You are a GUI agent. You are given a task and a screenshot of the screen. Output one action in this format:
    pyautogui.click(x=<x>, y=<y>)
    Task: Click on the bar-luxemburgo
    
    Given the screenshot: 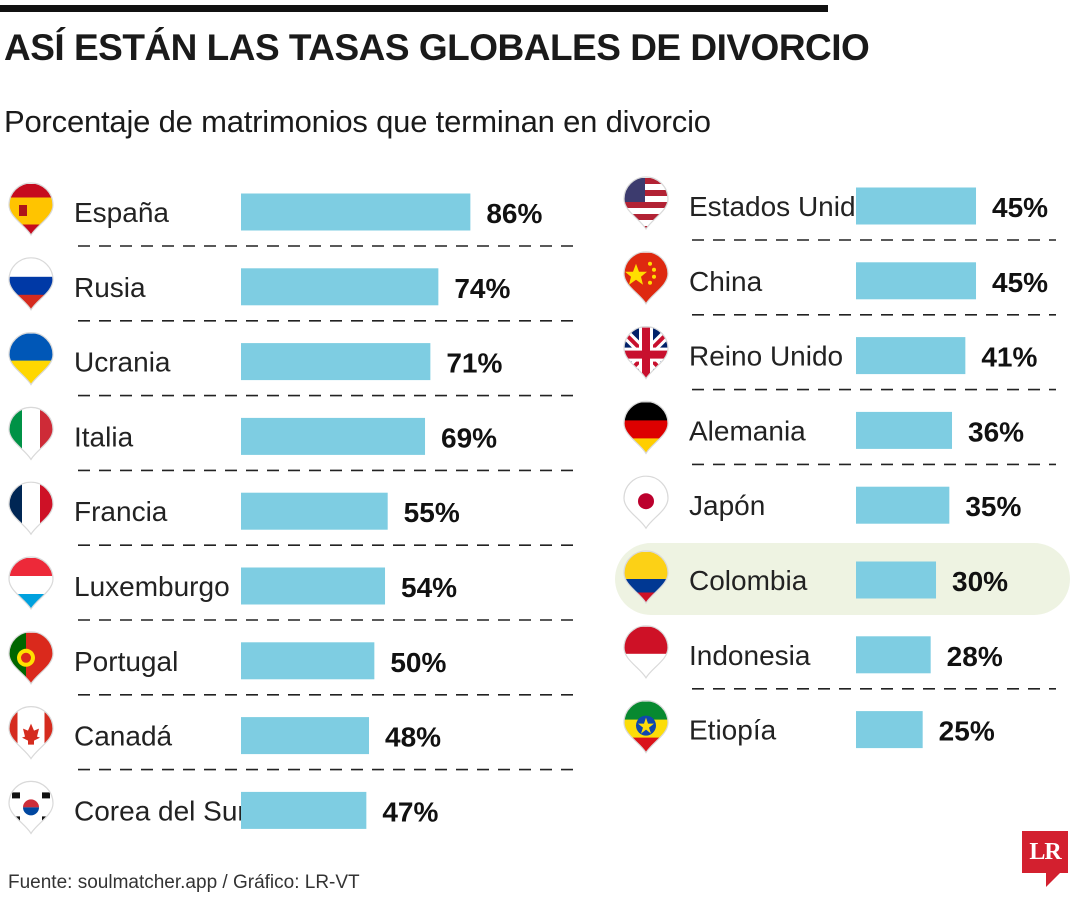 What is the action you would take?
    pyautogui.click(x=313, y=586)
    